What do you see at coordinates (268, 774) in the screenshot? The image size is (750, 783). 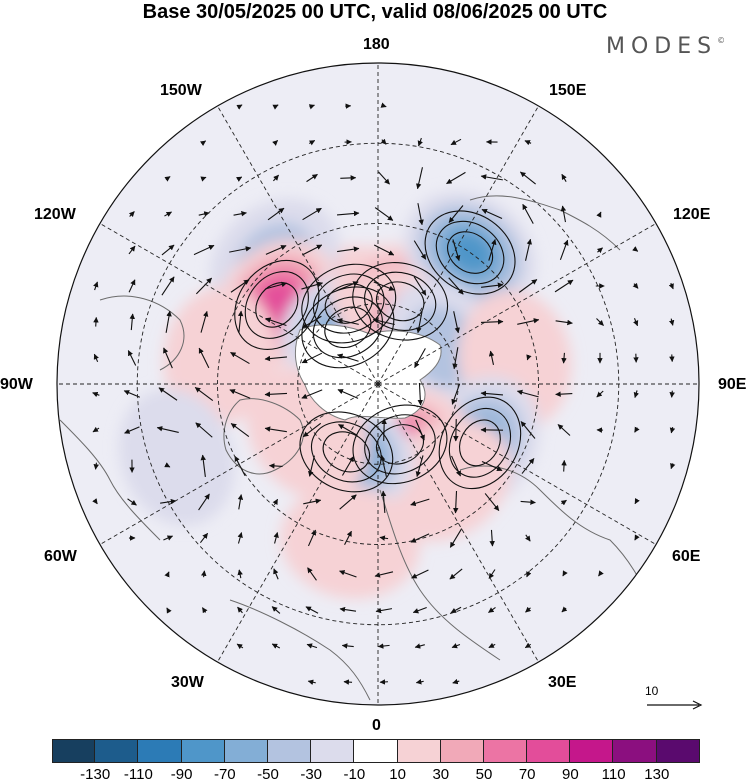 I see `colorbar-tick-label: -50` at bounding box center [268, 774].